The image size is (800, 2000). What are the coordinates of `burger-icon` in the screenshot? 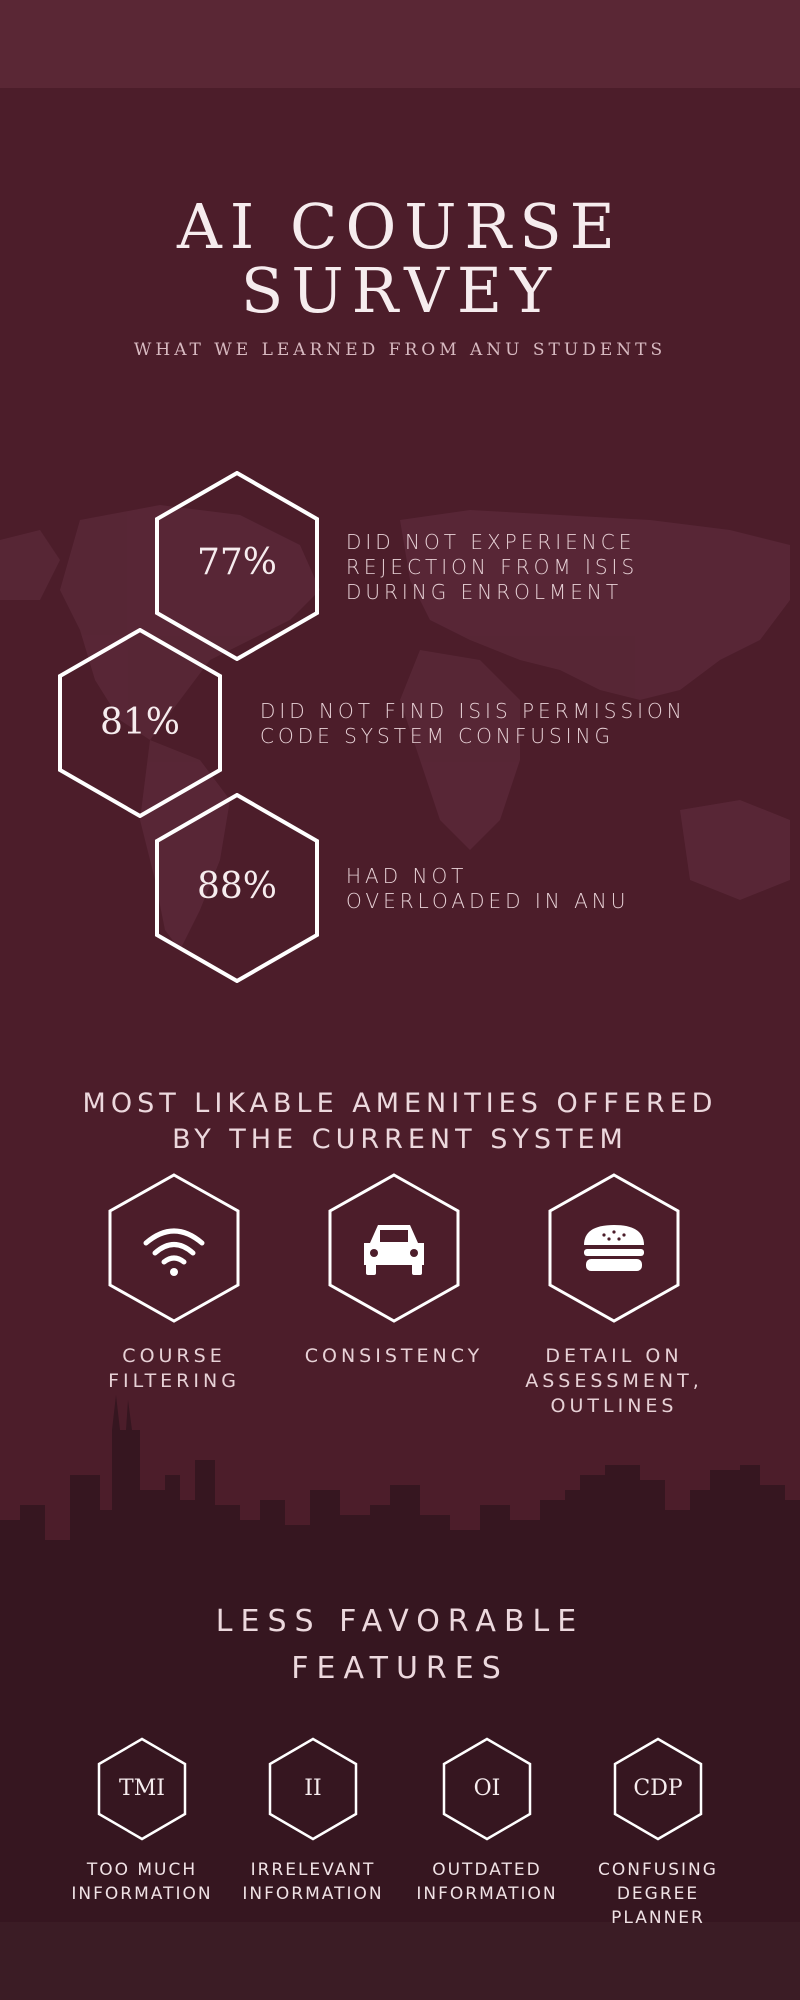 It's located at (614, 1248).